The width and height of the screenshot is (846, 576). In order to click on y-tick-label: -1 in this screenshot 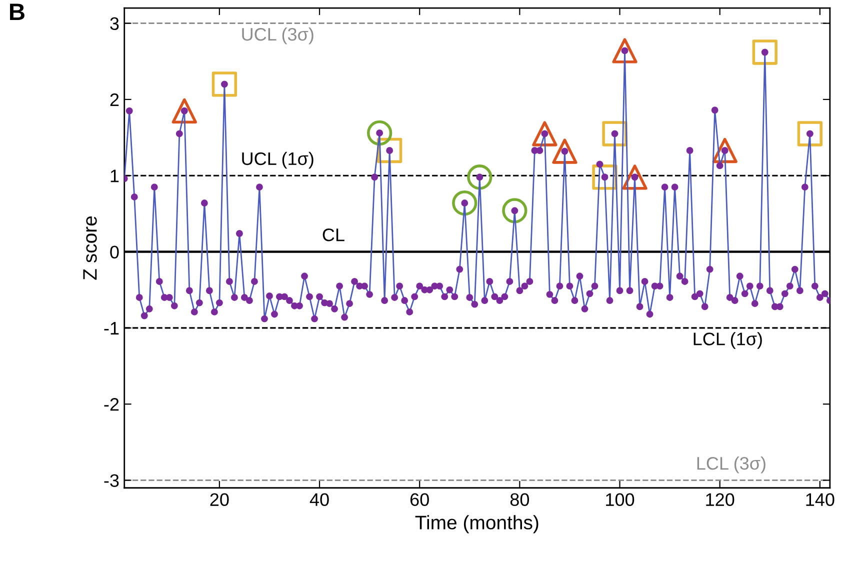, I will do `click(111, 328)`.